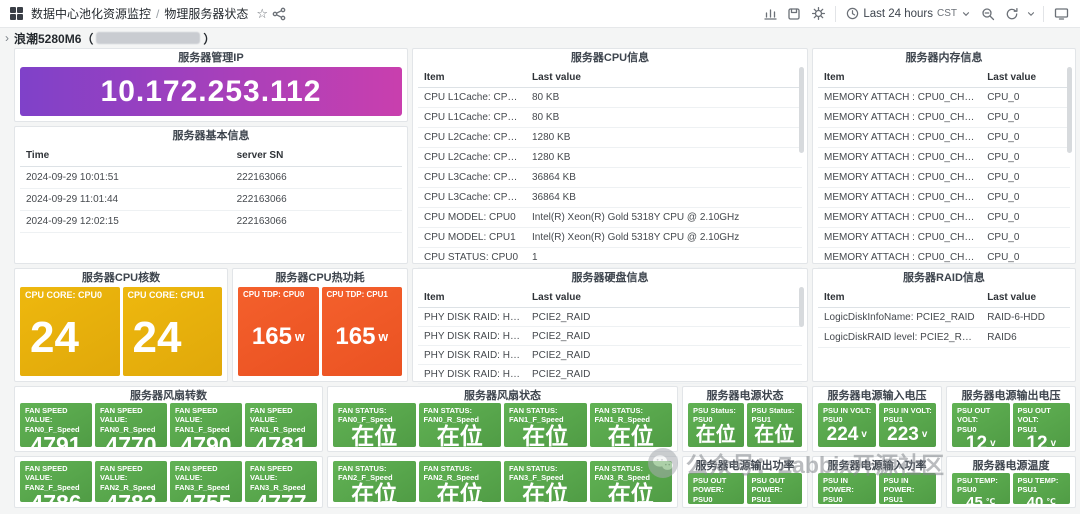  I want to click on nav-actions: Last 24 hours CST, so click(915, 14).